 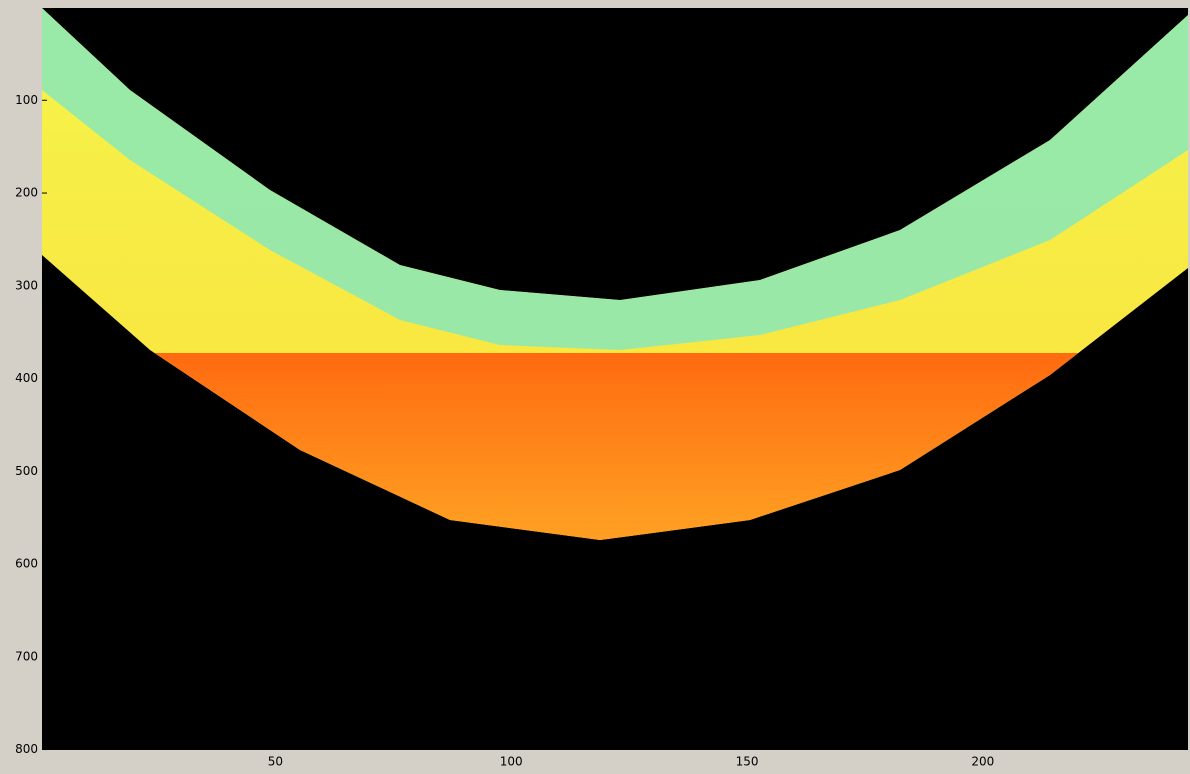 I want to click on y-tick-label: 800, so click(x=26, y=749).